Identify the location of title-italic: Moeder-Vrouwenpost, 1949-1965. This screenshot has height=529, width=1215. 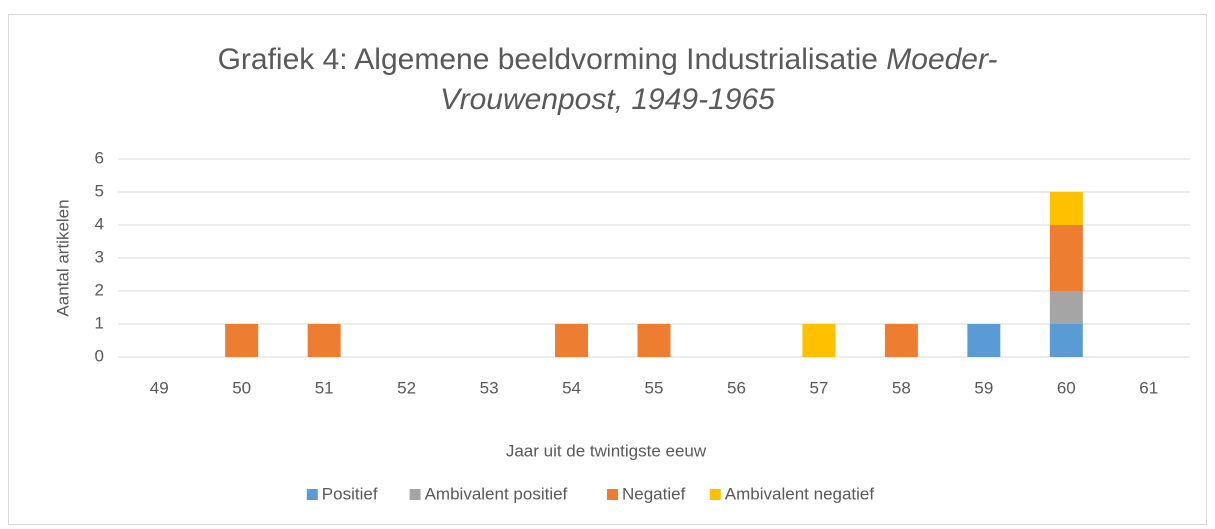
(719, 79).